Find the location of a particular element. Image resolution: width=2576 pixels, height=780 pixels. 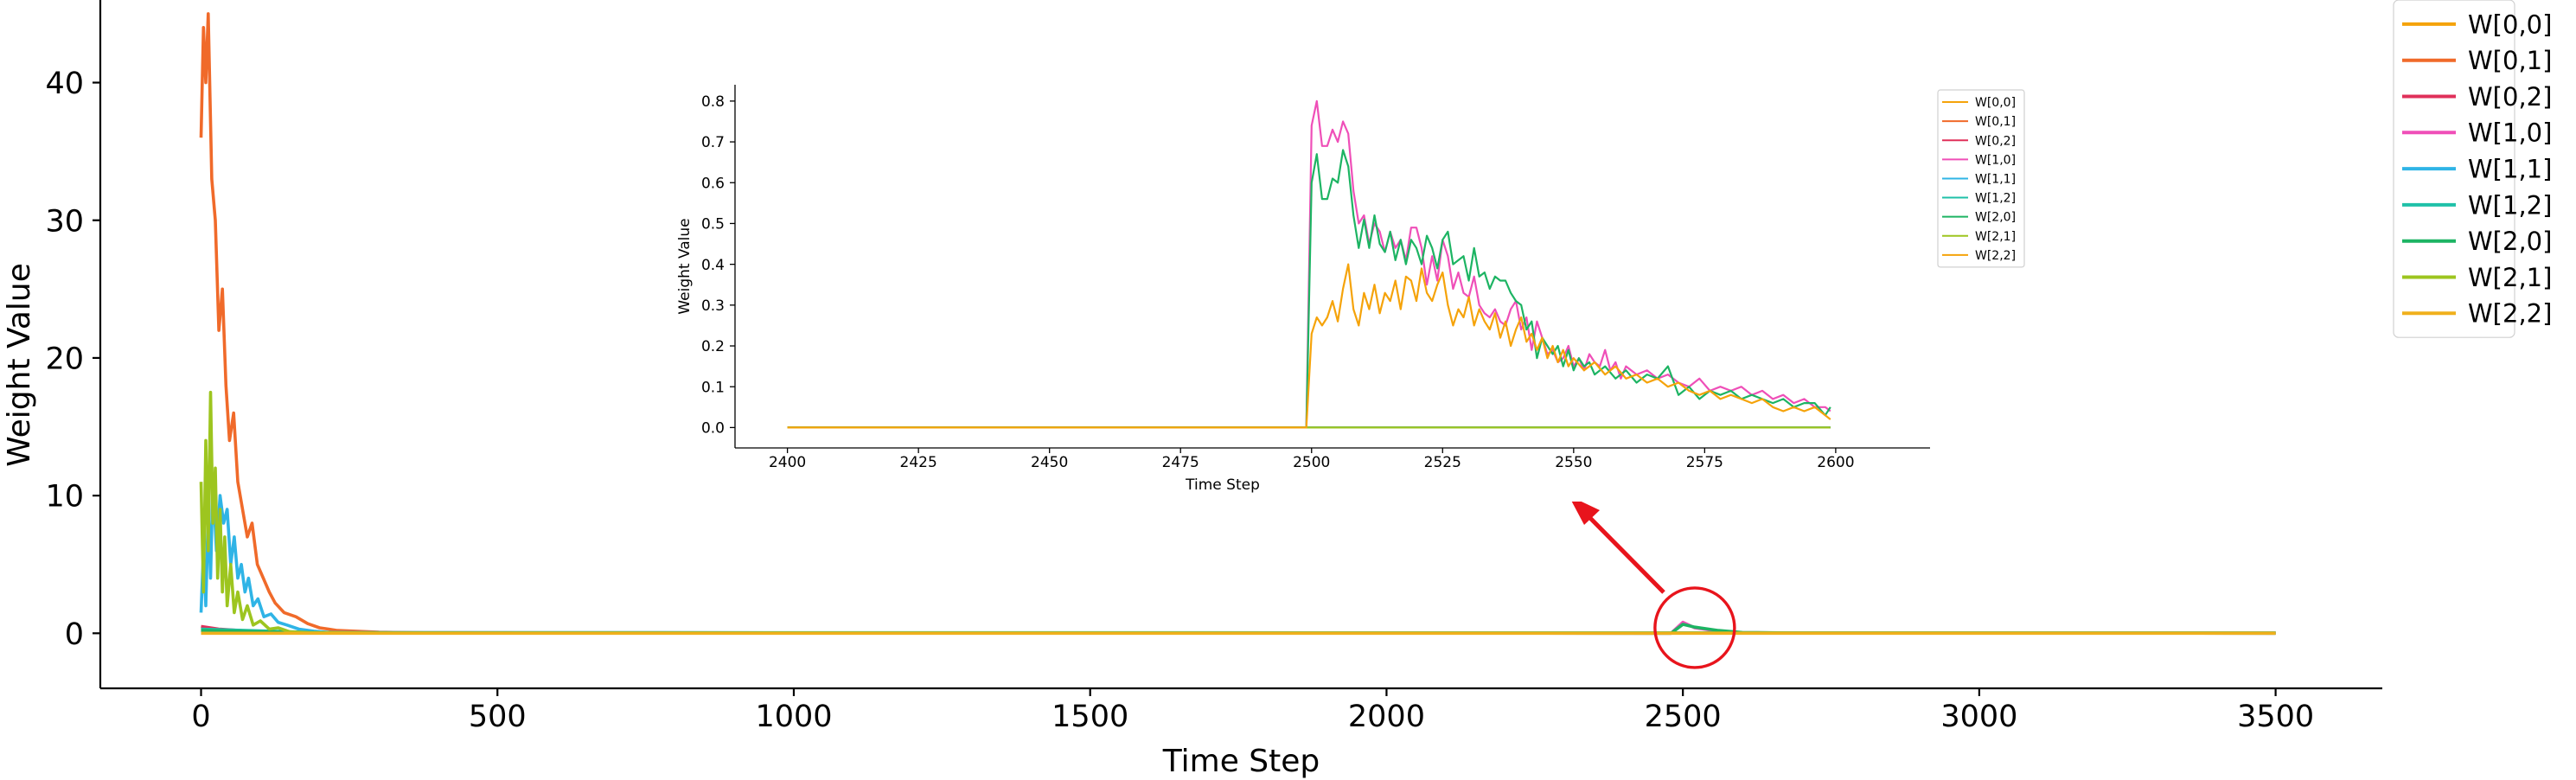

x-tick-label: 3500 is located at coordinates (2275, 717).